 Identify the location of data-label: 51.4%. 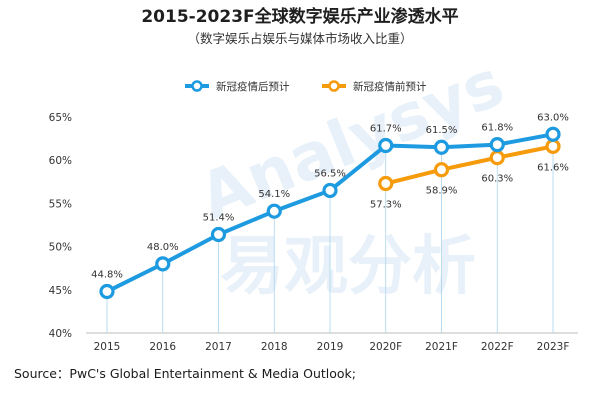
(219, 218).